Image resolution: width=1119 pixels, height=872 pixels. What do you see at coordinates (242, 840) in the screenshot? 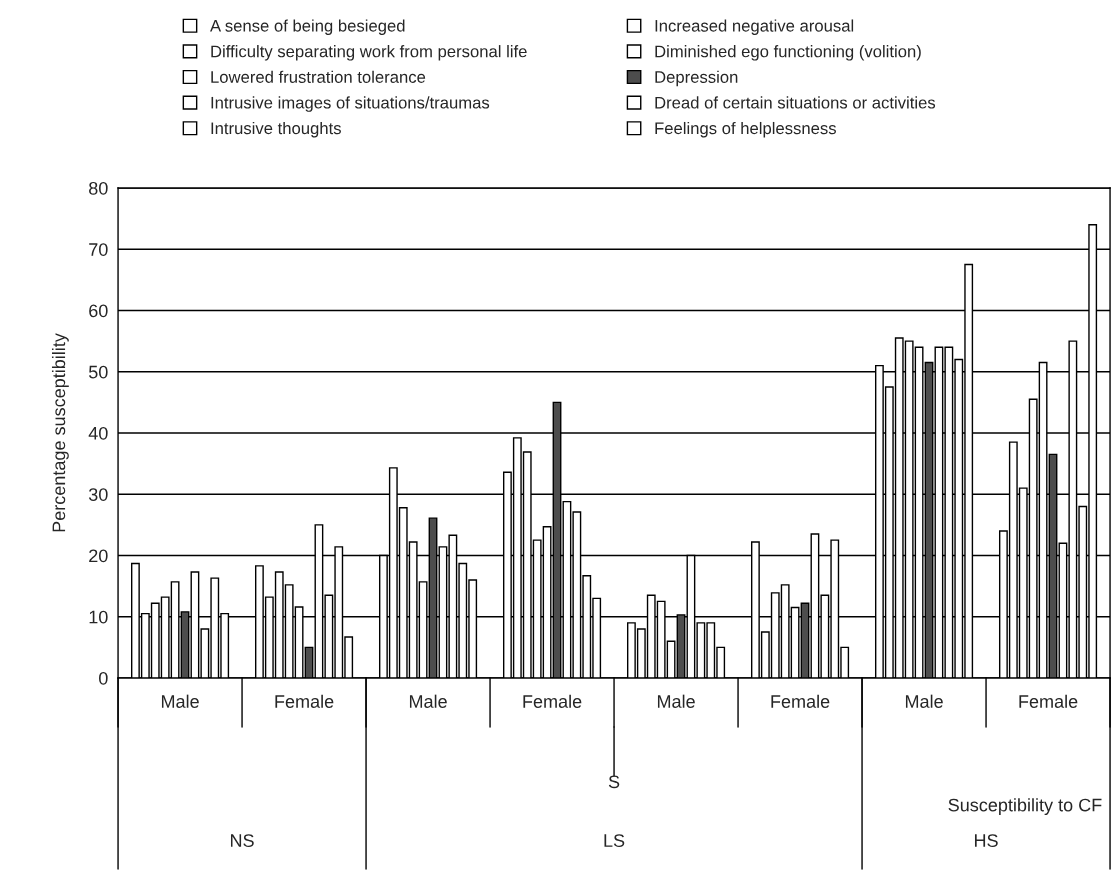
I see `text: NS` at bounding box center [242, 840].